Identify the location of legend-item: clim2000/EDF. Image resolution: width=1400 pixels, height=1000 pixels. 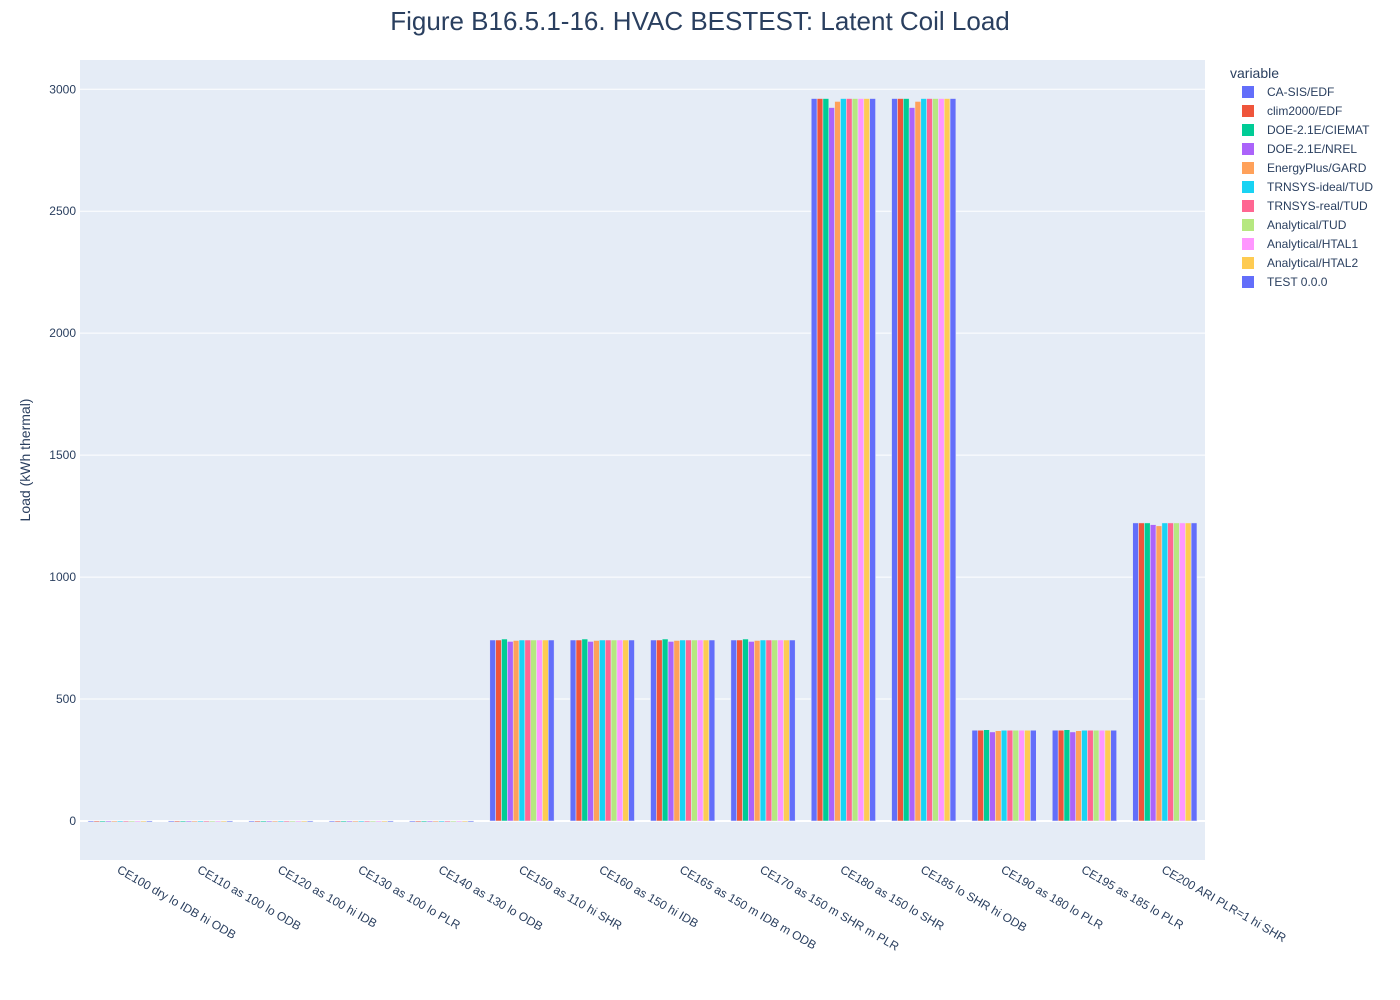
(1304, 111).